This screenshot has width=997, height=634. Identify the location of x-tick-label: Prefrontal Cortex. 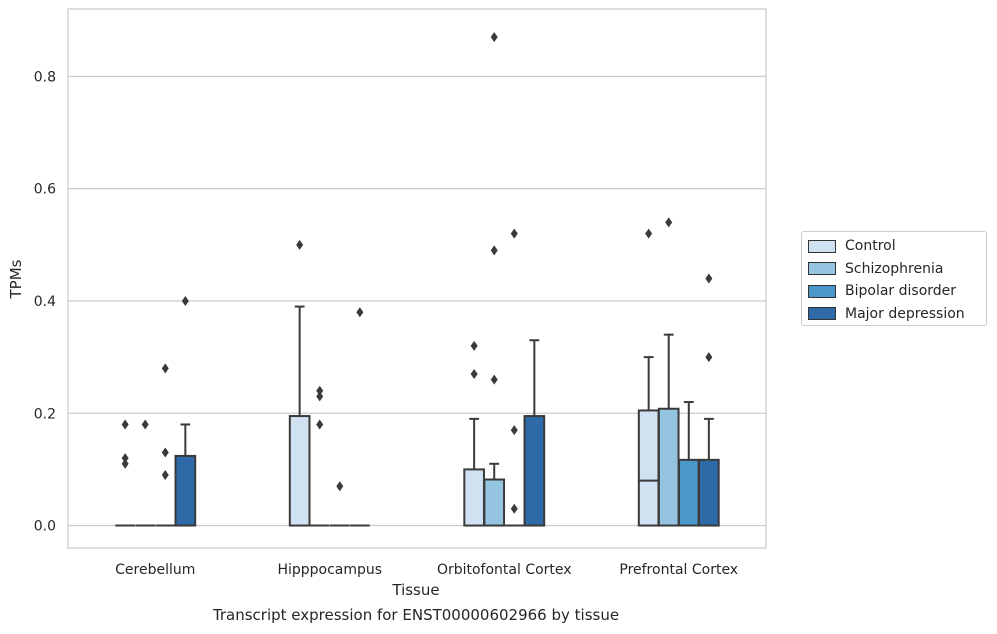
(678, 570).